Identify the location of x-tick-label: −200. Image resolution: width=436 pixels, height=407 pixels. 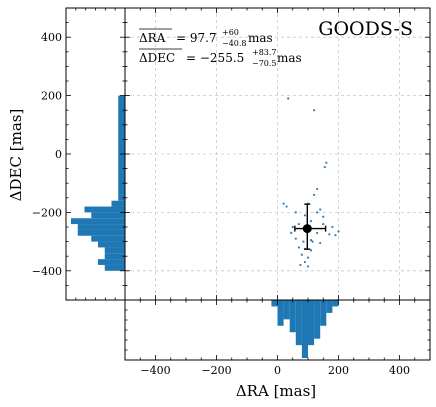
(216, 370).